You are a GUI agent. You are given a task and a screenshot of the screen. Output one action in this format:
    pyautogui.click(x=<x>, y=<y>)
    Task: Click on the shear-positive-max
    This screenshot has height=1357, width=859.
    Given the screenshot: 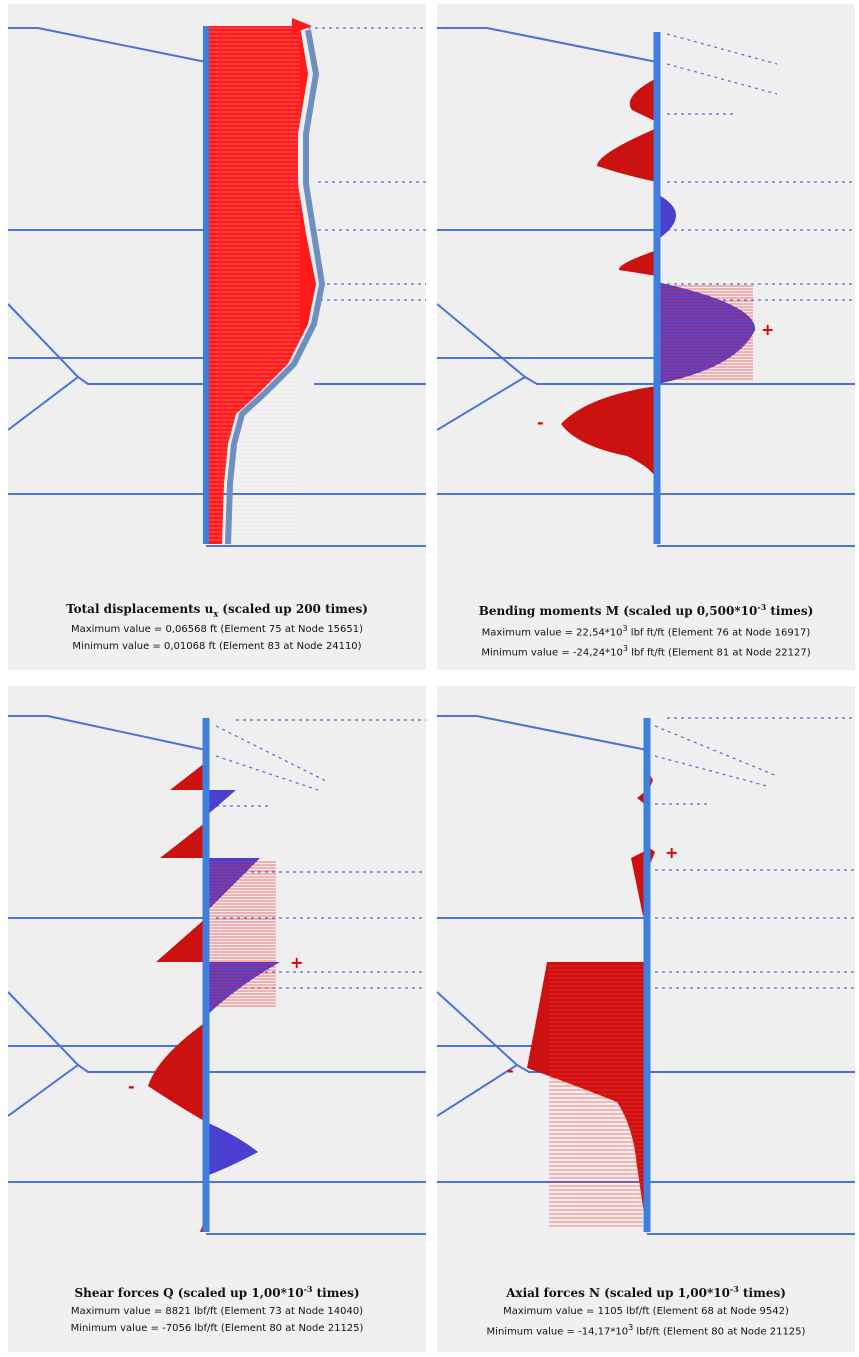 What is the action you would take?
    pyautogui.click(x=243, y=989)
    